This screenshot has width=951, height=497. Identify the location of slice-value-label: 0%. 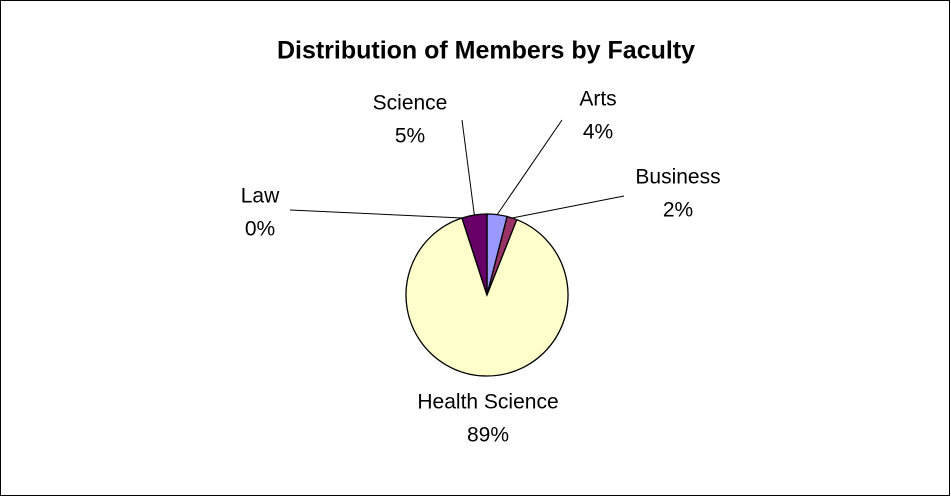
(260, 229).